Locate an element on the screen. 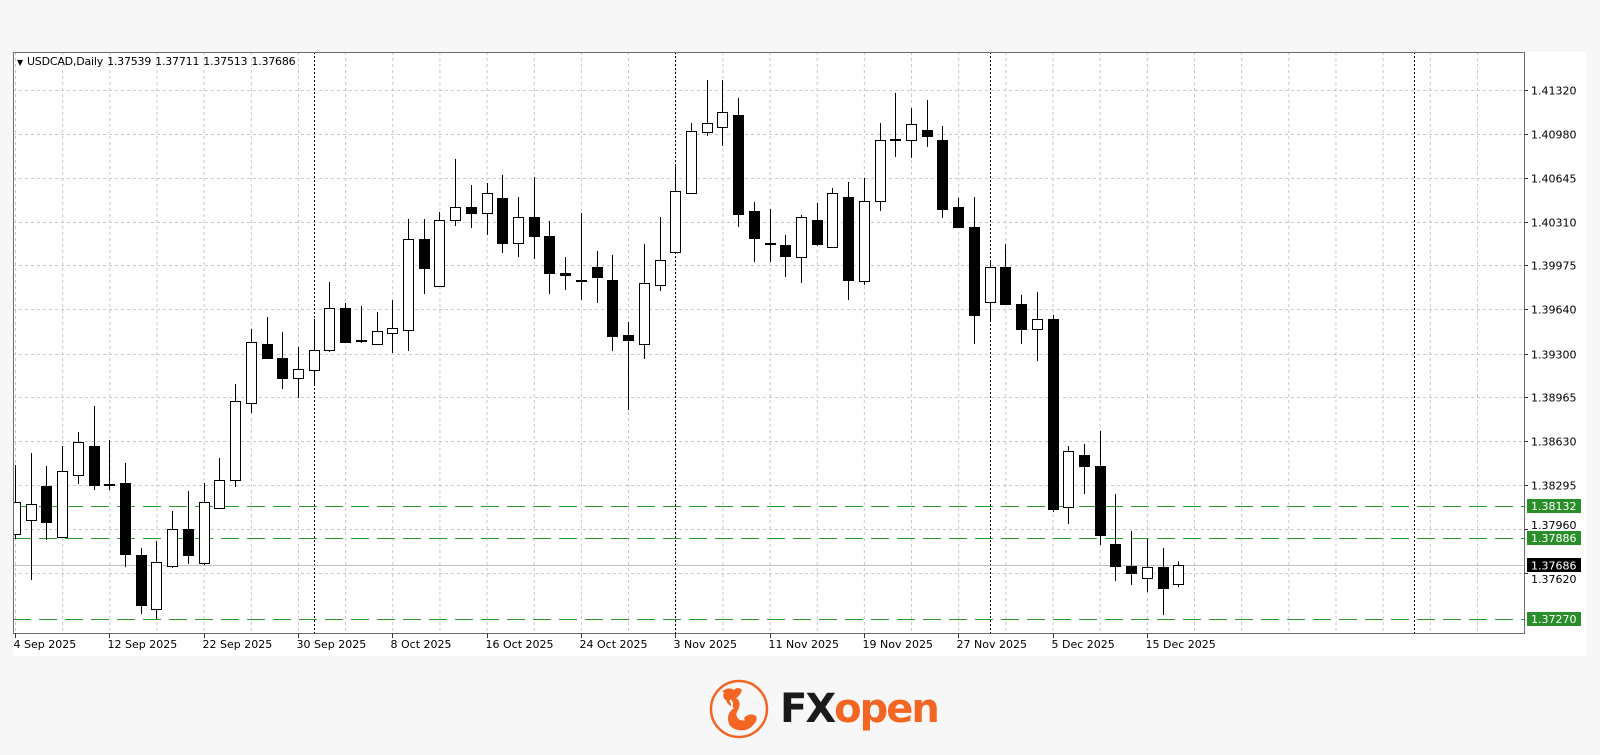 This screenshot has width=1600, height=755. current-price-label: 1.37686 is located at coordinates (1554, 566).